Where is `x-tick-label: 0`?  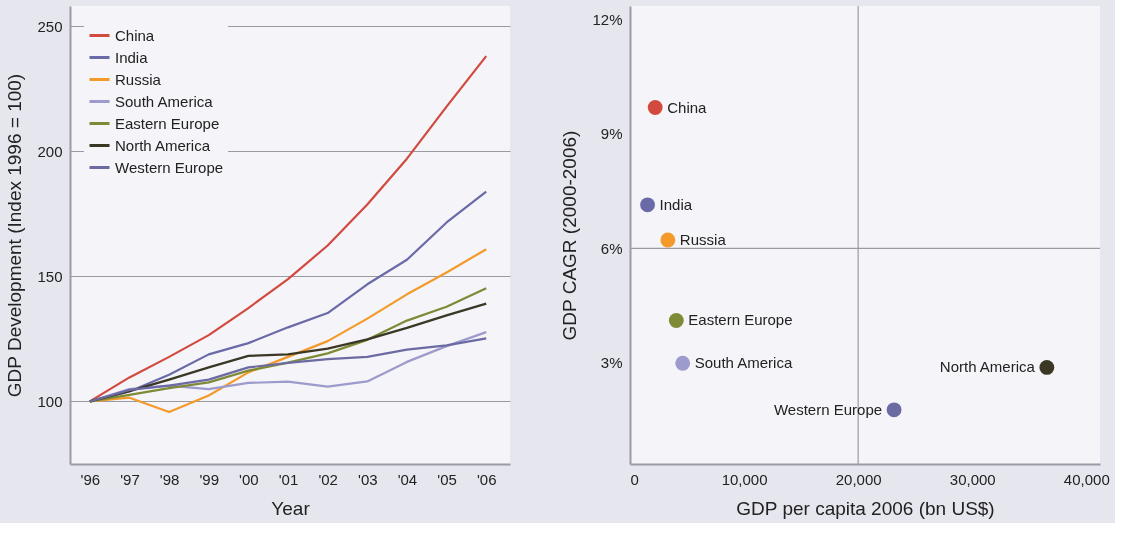 x-tick-label: 0 is located at coordinates (634, 479).